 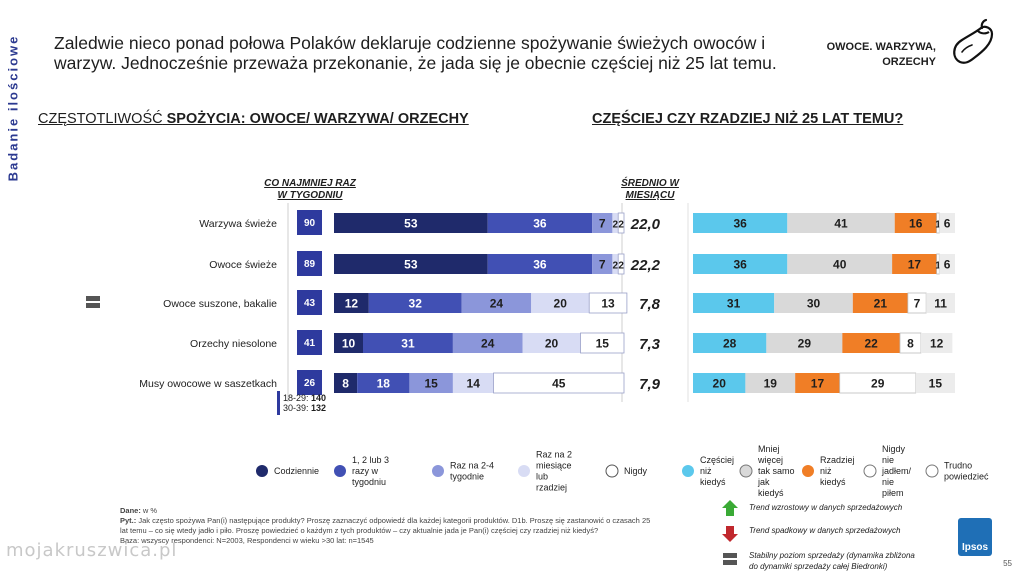 What do you see at coordinates (92, 550) in the screenshot?
I see `watermark: mojakruszwica.pl` at bounding box center [92, 550].